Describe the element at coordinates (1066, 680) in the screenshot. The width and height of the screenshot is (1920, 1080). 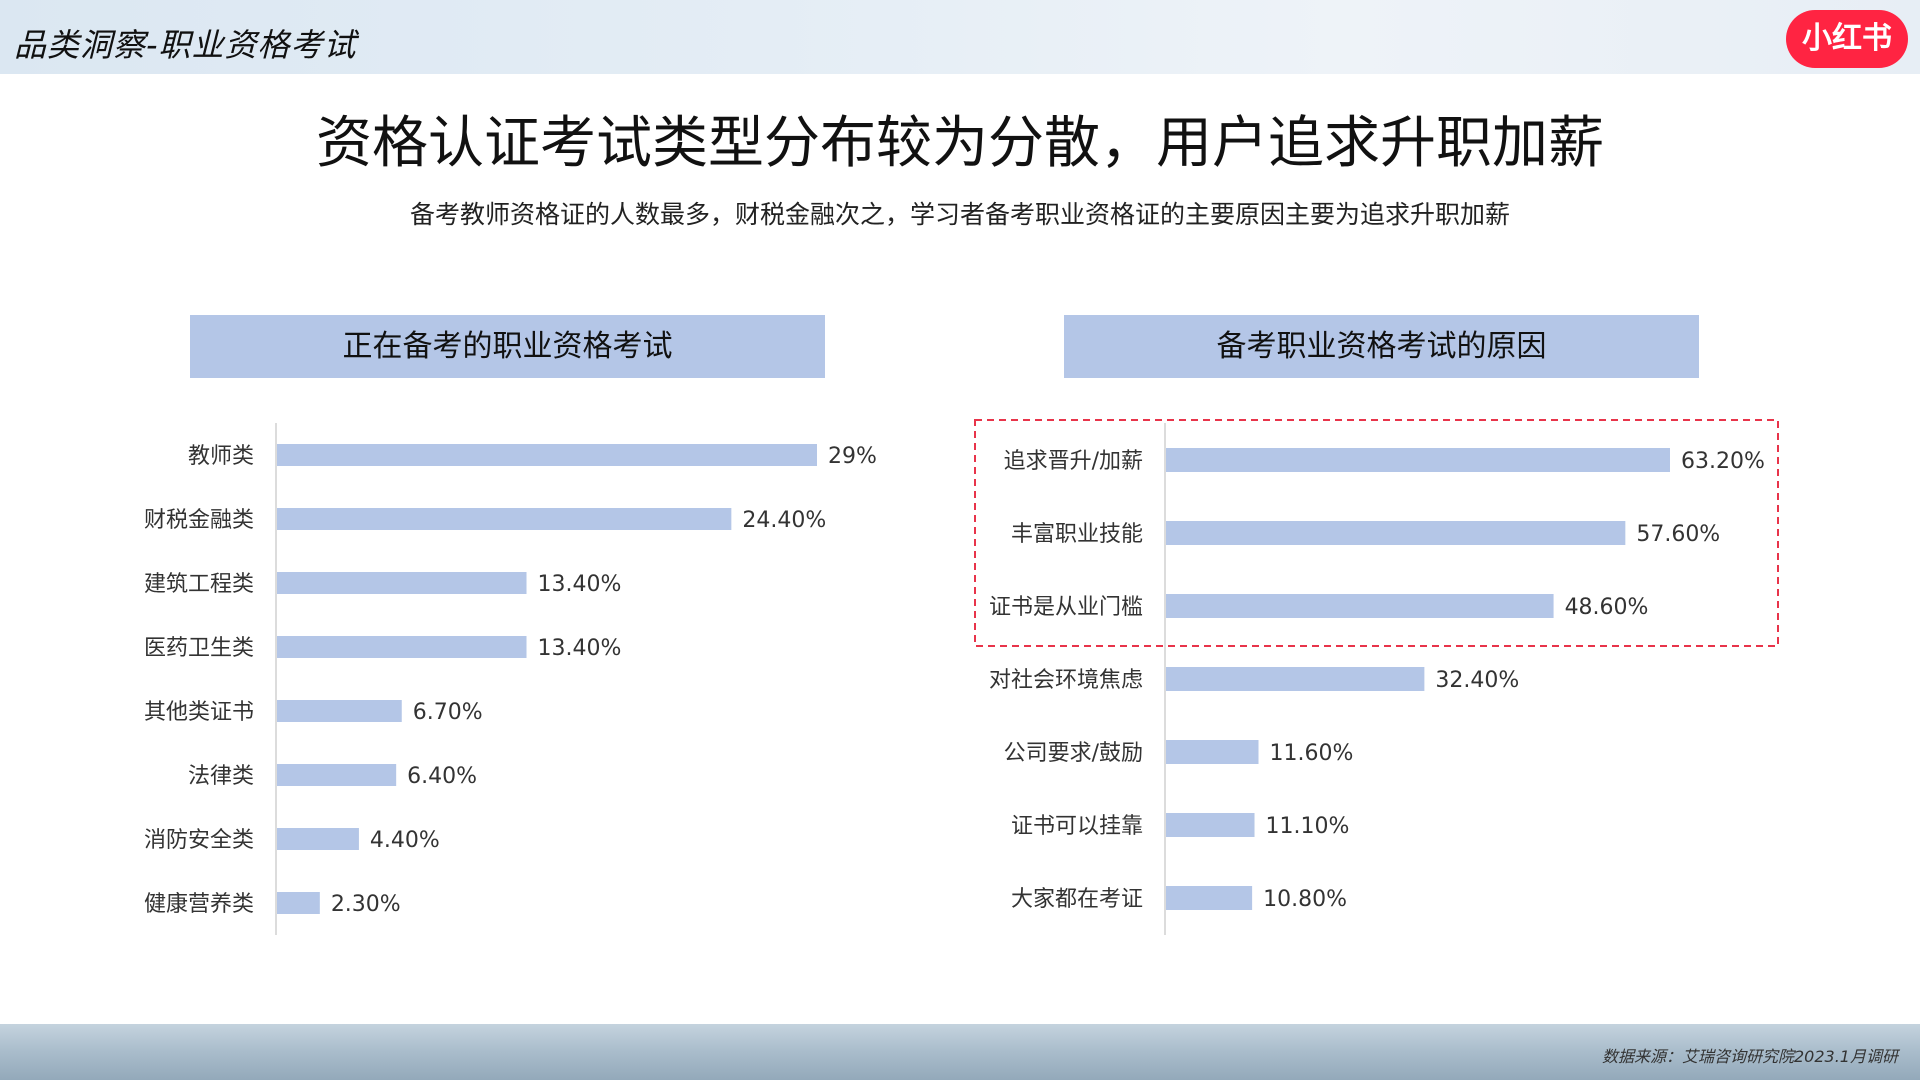
I see `category-label: 对社会环境焦虑` at that location.